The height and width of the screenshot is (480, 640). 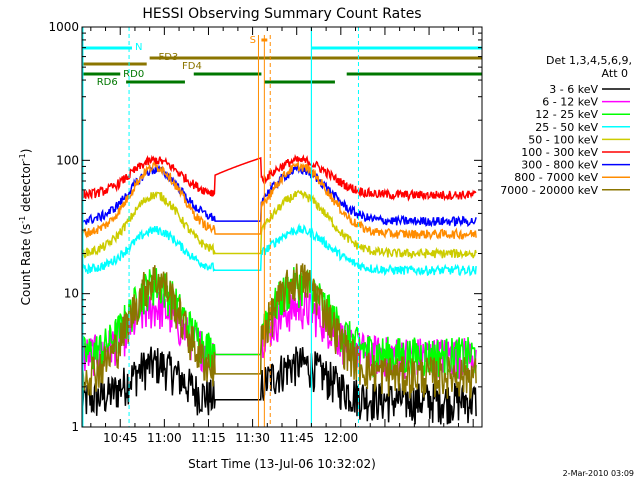 What do you see at coordinates (282, 61) in the screenshot?
I see `flag-layer: N FD3 FD4 RD0 RD6 S` at bounding box center [282, 61].